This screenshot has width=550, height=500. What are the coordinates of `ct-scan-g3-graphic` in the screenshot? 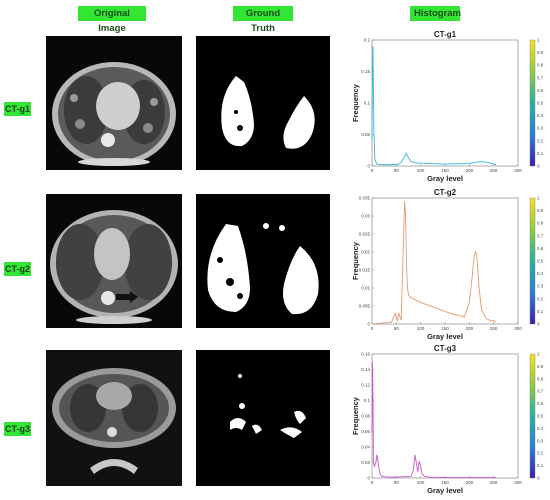 It's located at (114, 418).